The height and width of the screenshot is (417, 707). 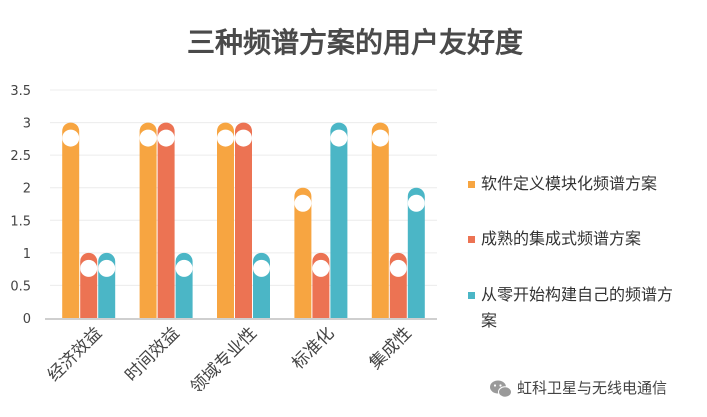 What do you see at coordinates (391, 348) in the screenshot?
I see `category-label: 集成性` at bounding box center [391, 348].